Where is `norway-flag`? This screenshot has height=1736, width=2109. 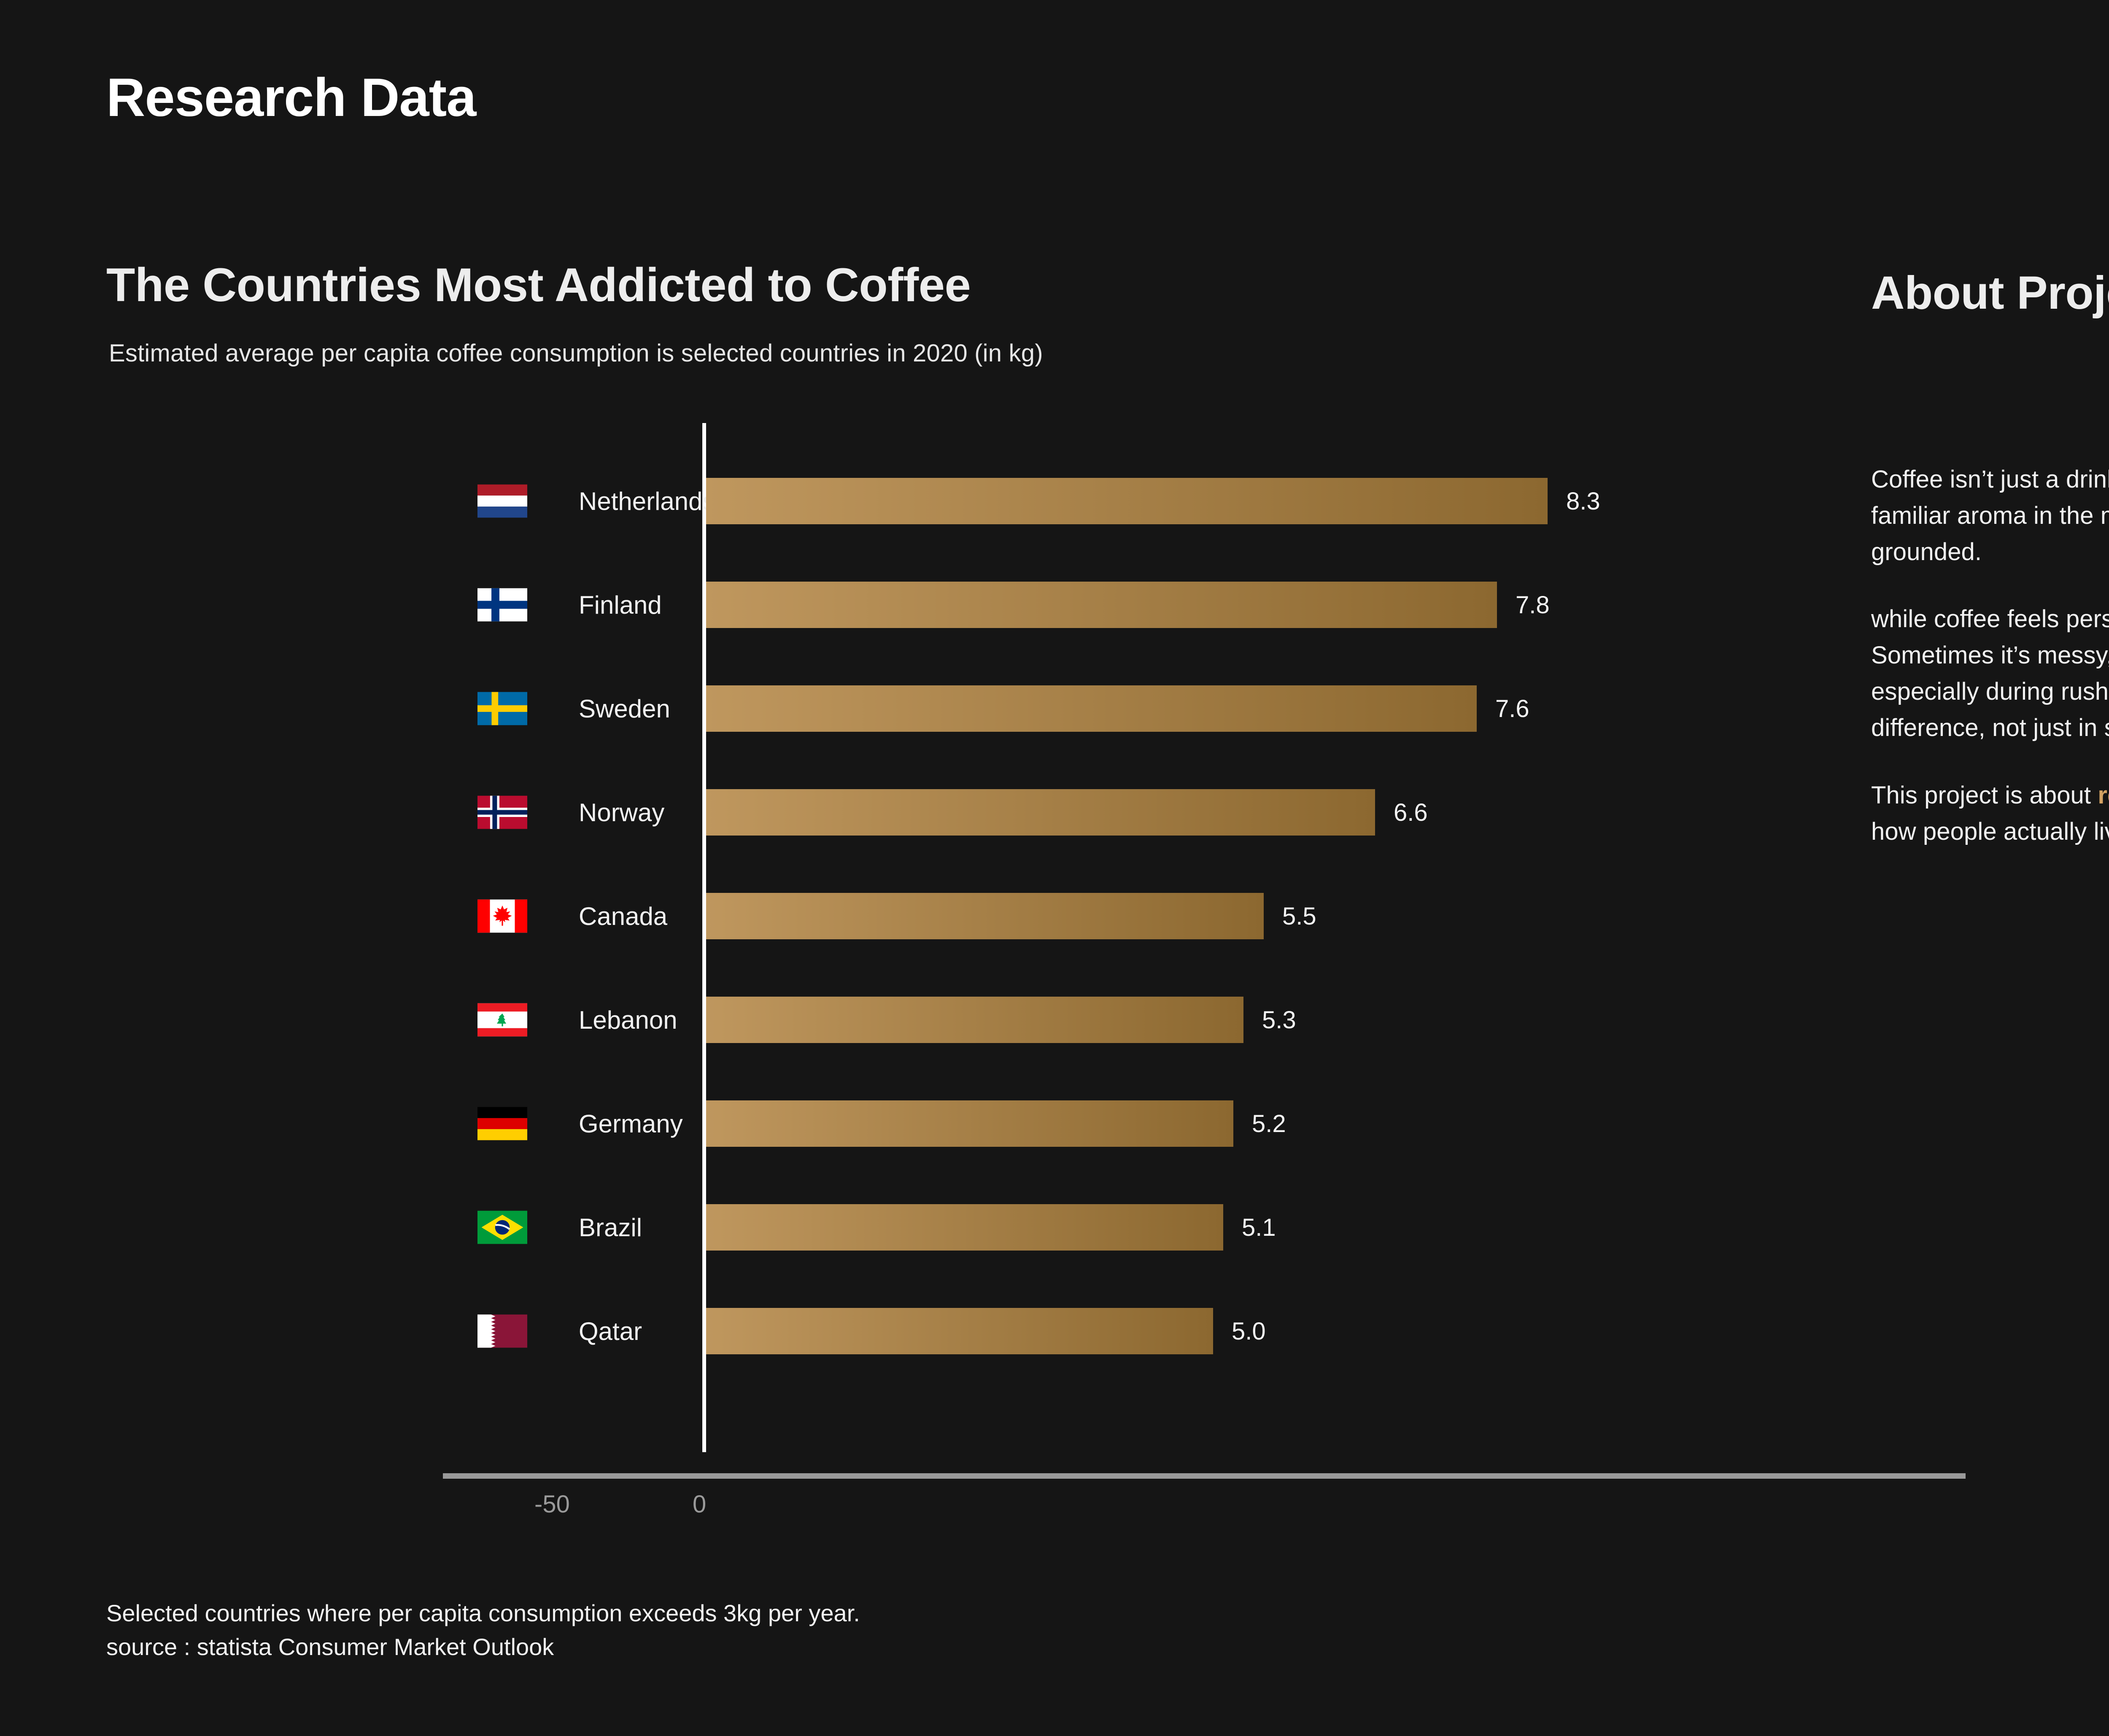 norway-flag is located at coordinates (502, 812).